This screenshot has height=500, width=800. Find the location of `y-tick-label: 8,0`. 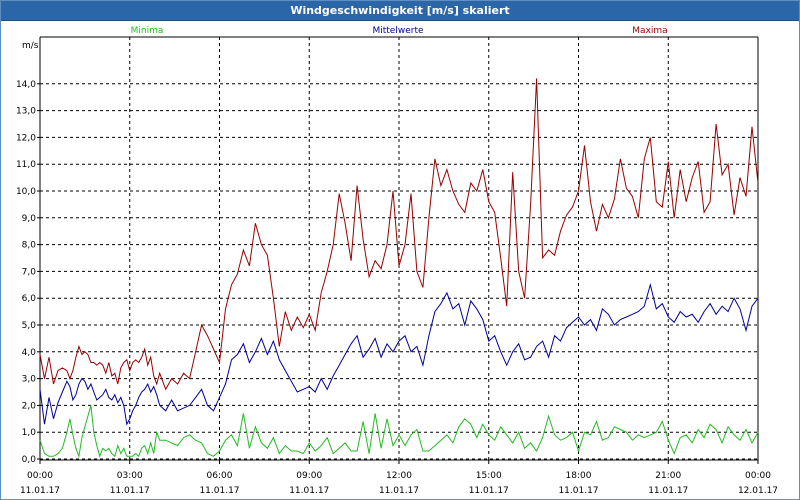

y-tick-label: 8,0 is located at coordinates (29, 246).